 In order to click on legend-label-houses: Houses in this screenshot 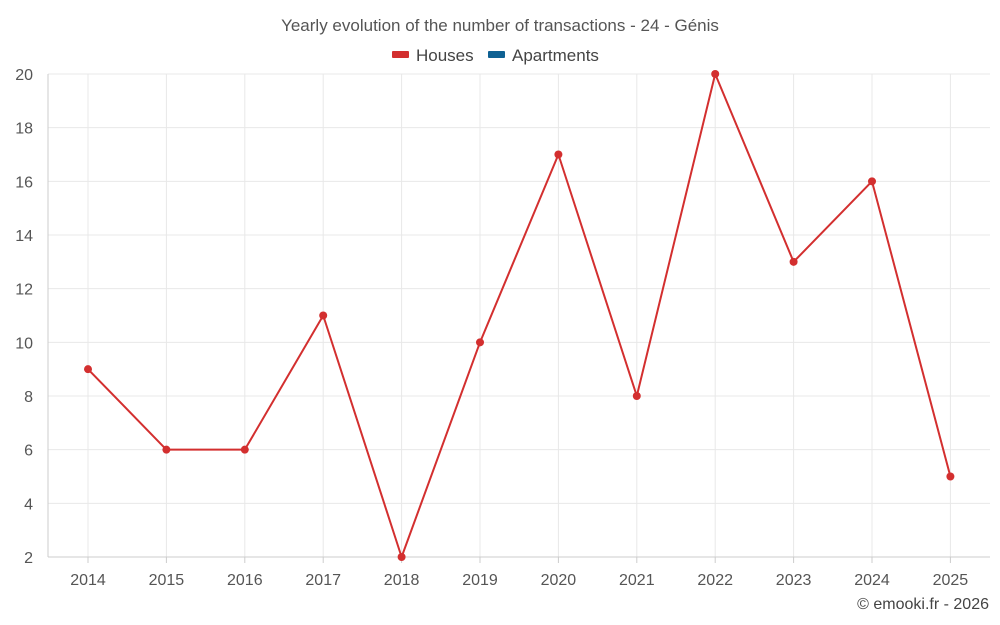, I will do `click(445, 55)`.